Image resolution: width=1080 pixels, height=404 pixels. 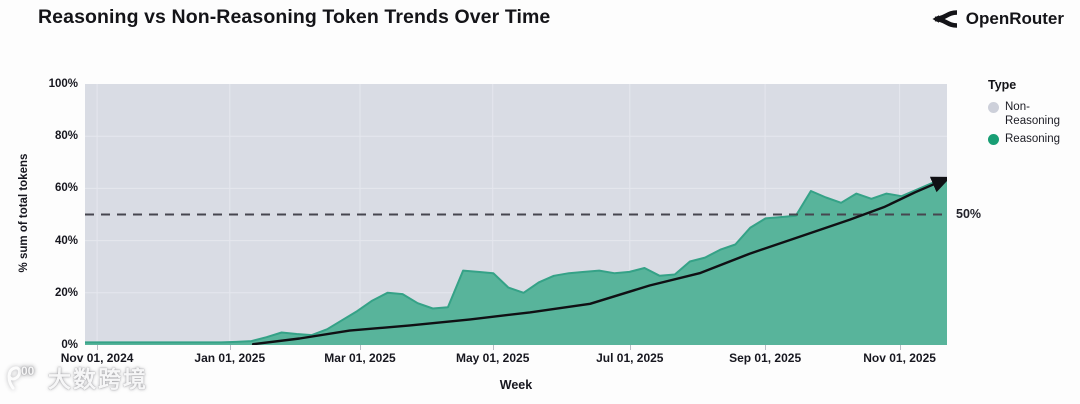 I want to click on legend-item-label: Reasoning, so click(x=1032, y=139).